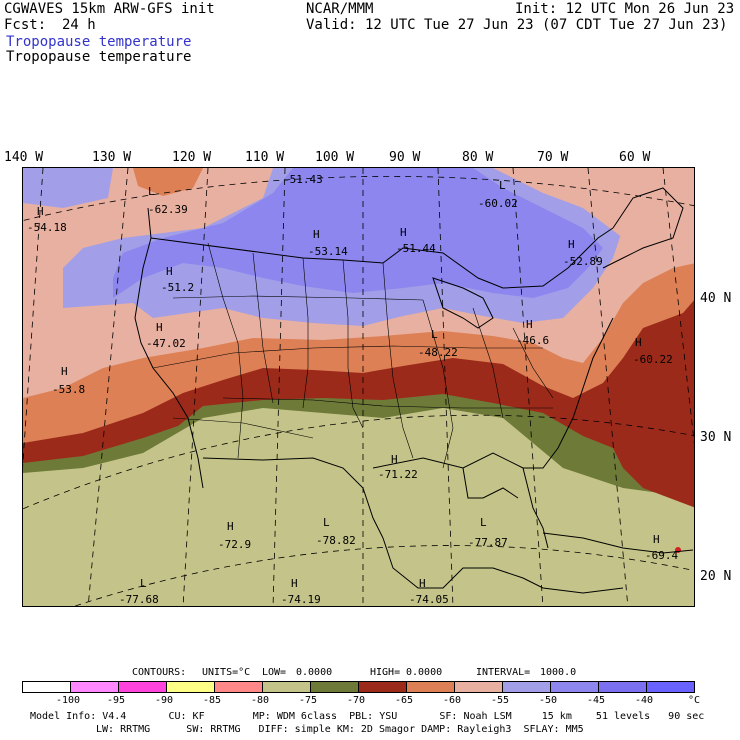 The width and height of the screenshot is (740, 740). Describe the element at coordinates (303, 179) in the screenshot. I see `extremum-value: -51.43` at that location.